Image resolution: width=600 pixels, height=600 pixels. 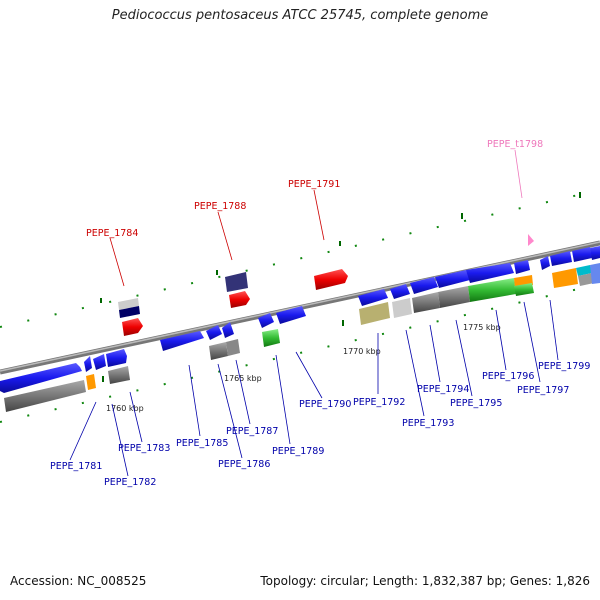 I want to click on gene-label: PEPE_1785, so click(x=202, y=443).